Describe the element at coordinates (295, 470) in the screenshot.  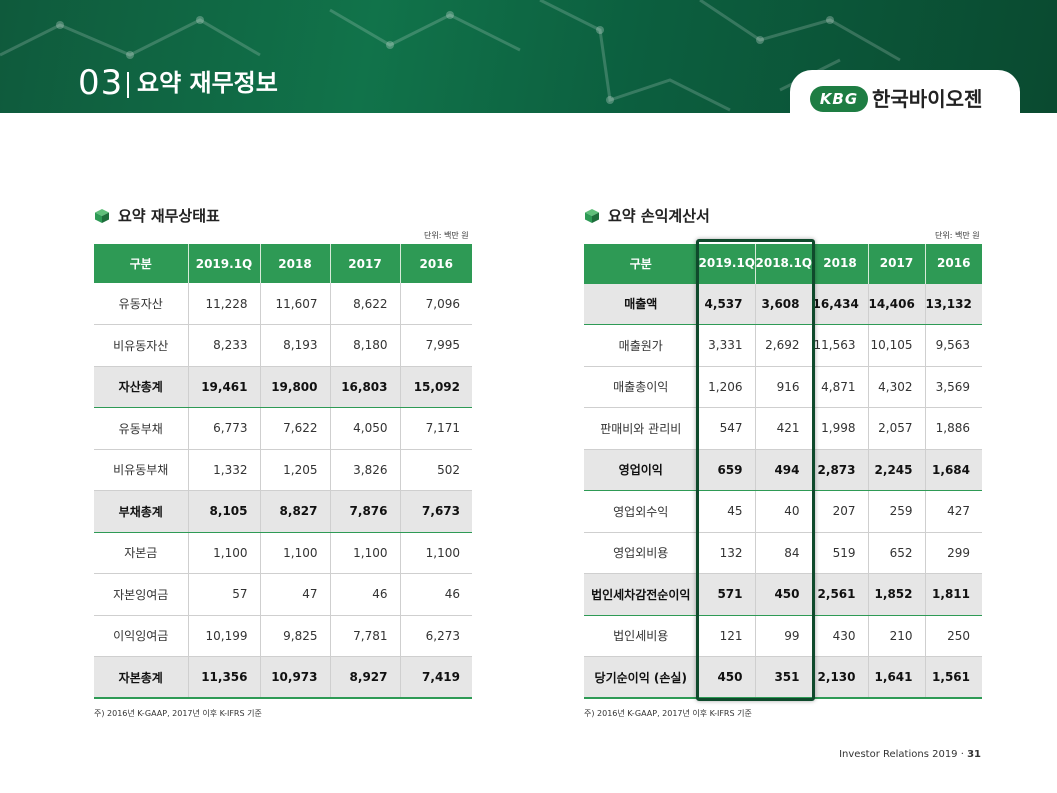
I see `table-cell: 1,205` at that location.